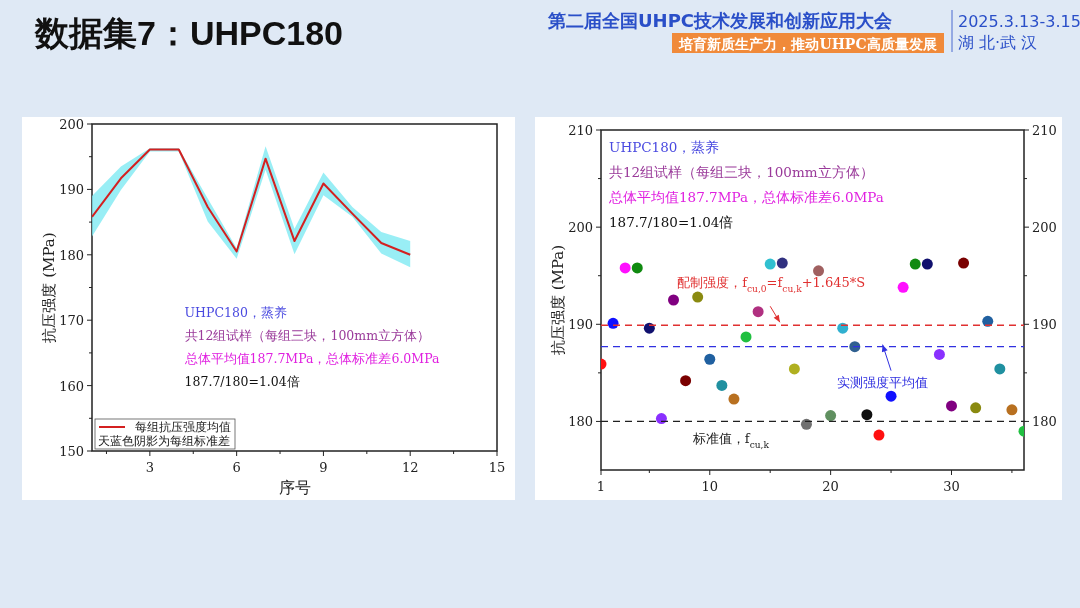 Image resolution: width=1080 pixels, height=608 pixels. Describe the element at coordinates (1044, 422) in the screenshot. I see `y2-tick-label: 180` at that location.